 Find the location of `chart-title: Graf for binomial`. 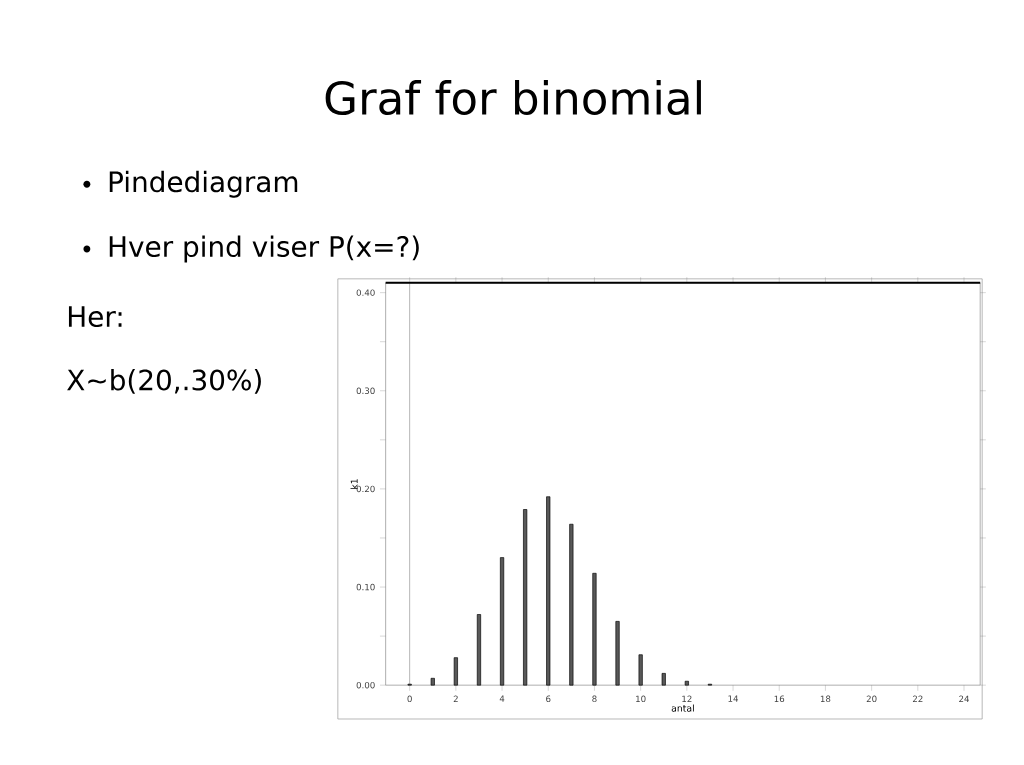

chart-title: Graf for binomial is located at coordinates (513, 98).